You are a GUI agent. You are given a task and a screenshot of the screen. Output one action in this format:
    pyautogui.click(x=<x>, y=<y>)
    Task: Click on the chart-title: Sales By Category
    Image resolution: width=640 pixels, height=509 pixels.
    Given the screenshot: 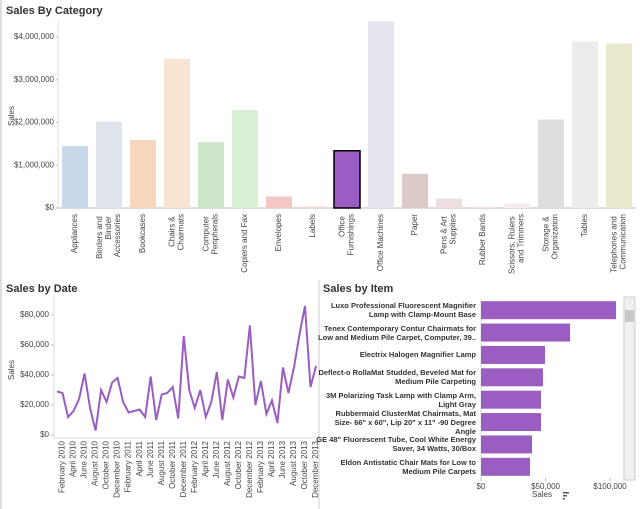 What is the action you would take?
    pyautogui.click(x=54, y=11)
    